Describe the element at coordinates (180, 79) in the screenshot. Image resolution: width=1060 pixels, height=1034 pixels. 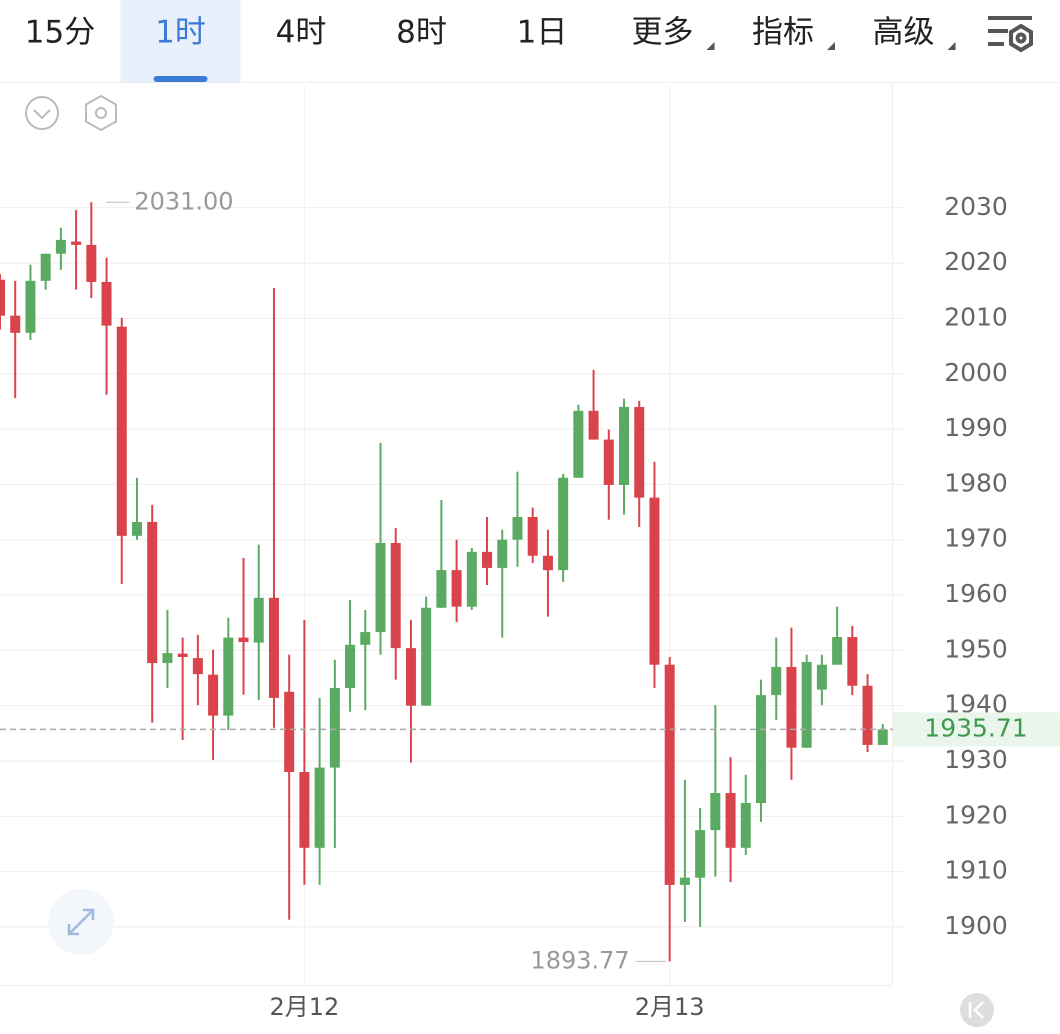
I see `active-tab-indicator` at that location.